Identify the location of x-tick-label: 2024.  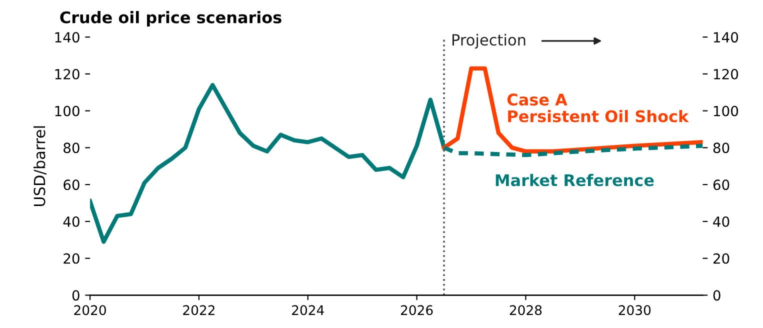
(308, 310).